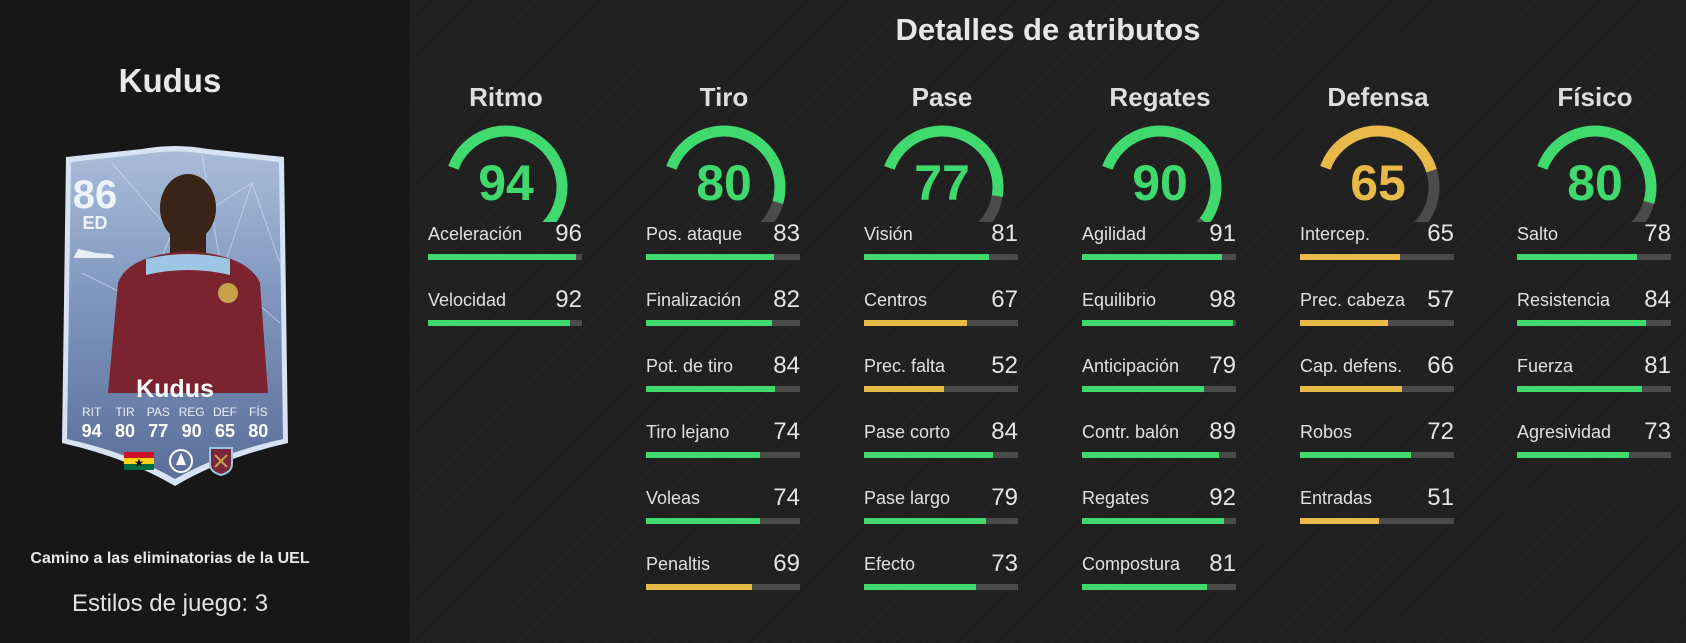 This screenshot has width=1686, height=643. Describe the element at coordinates (694, 234) in the screenshot. I see `stat-name: Pos. ataque` at that location.